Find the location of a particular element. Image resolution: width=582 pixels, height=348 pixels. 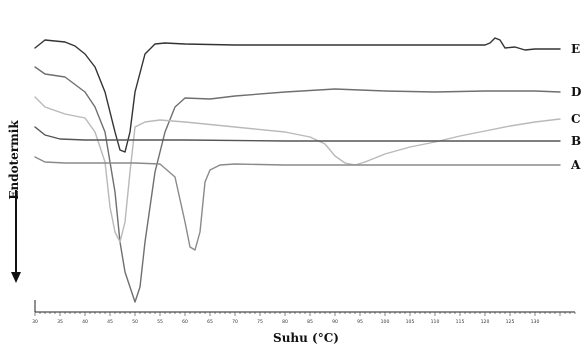

curve-label-d: D is located at coordinates (576, 92).